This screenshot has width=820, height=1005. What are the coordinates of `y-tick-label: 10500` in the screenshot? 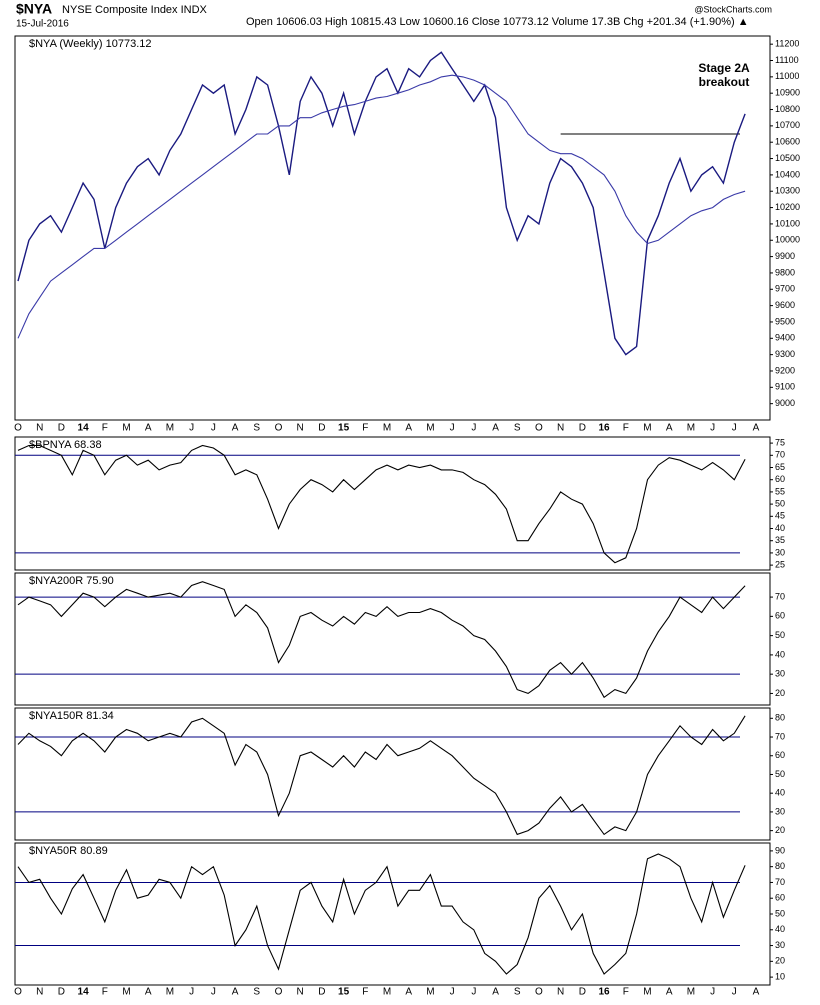 It's located at (787, 158).